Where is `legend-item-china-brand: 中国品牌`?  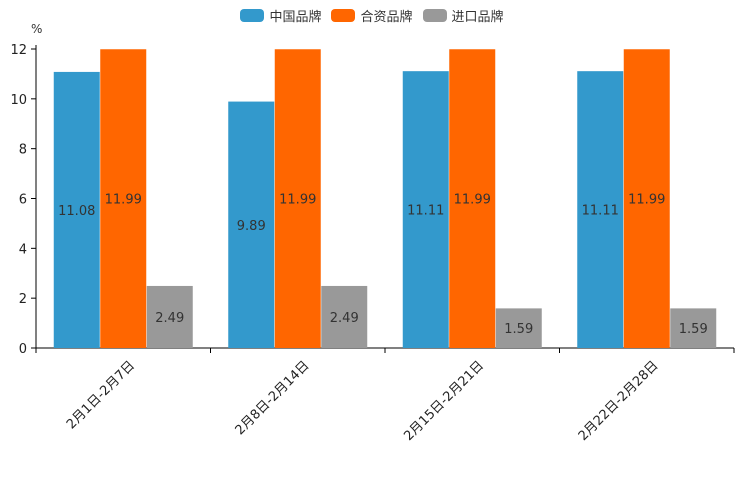
legend-item-china-brand: 中国品牌 is located at coordinates (280, 15).